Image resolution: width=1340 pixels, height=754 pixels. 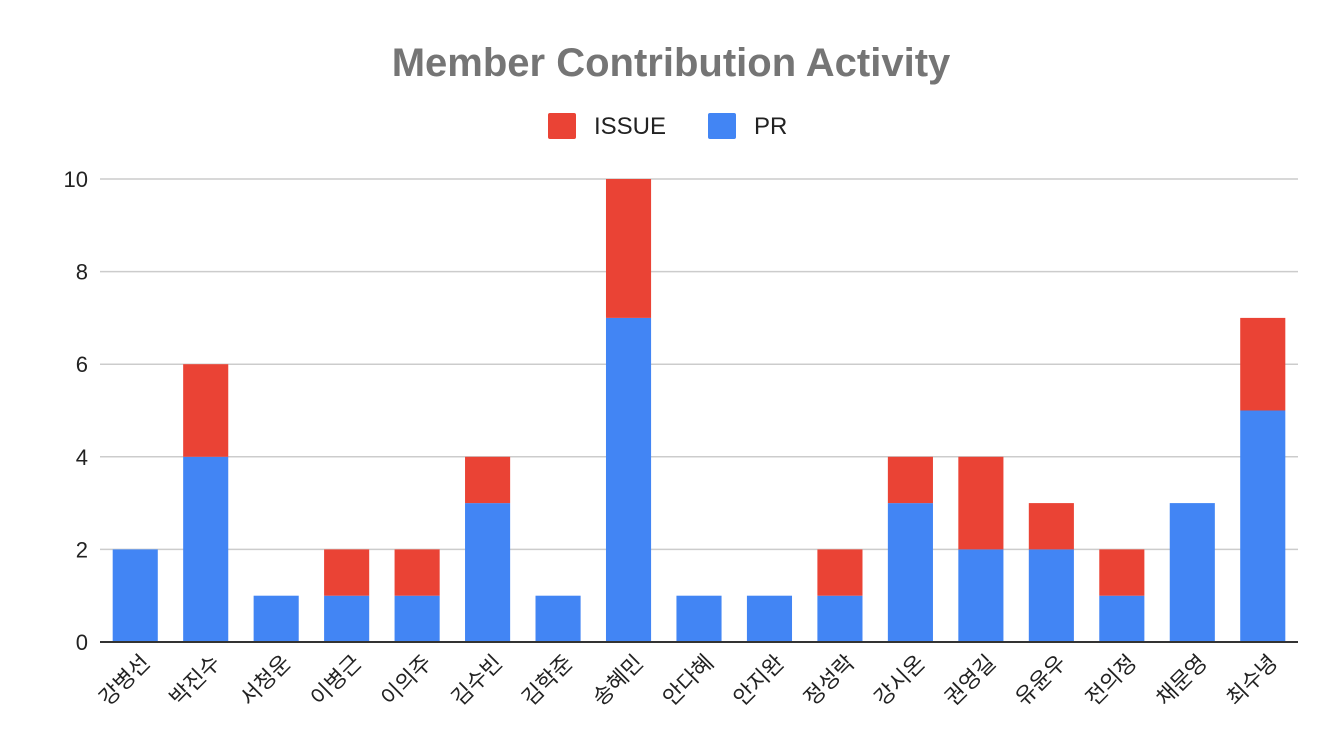 I want to click on y-tick-label: 8, so click(x=82, y=272).